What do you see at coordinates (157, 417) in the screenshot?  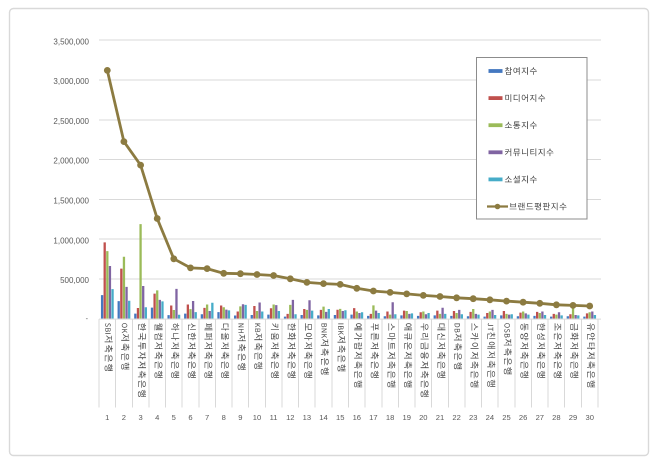 I see `svg-text: 4` at bounding box center [157, 417].